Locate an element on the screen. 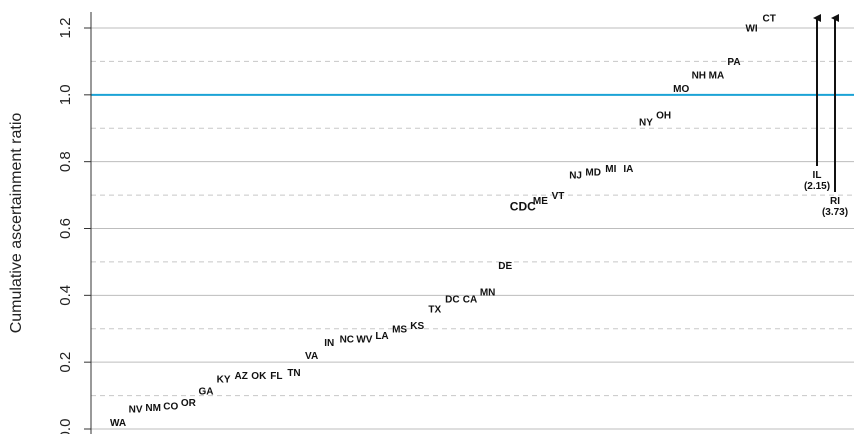  point-label-oh: OH is located at coordinates (663, 116).